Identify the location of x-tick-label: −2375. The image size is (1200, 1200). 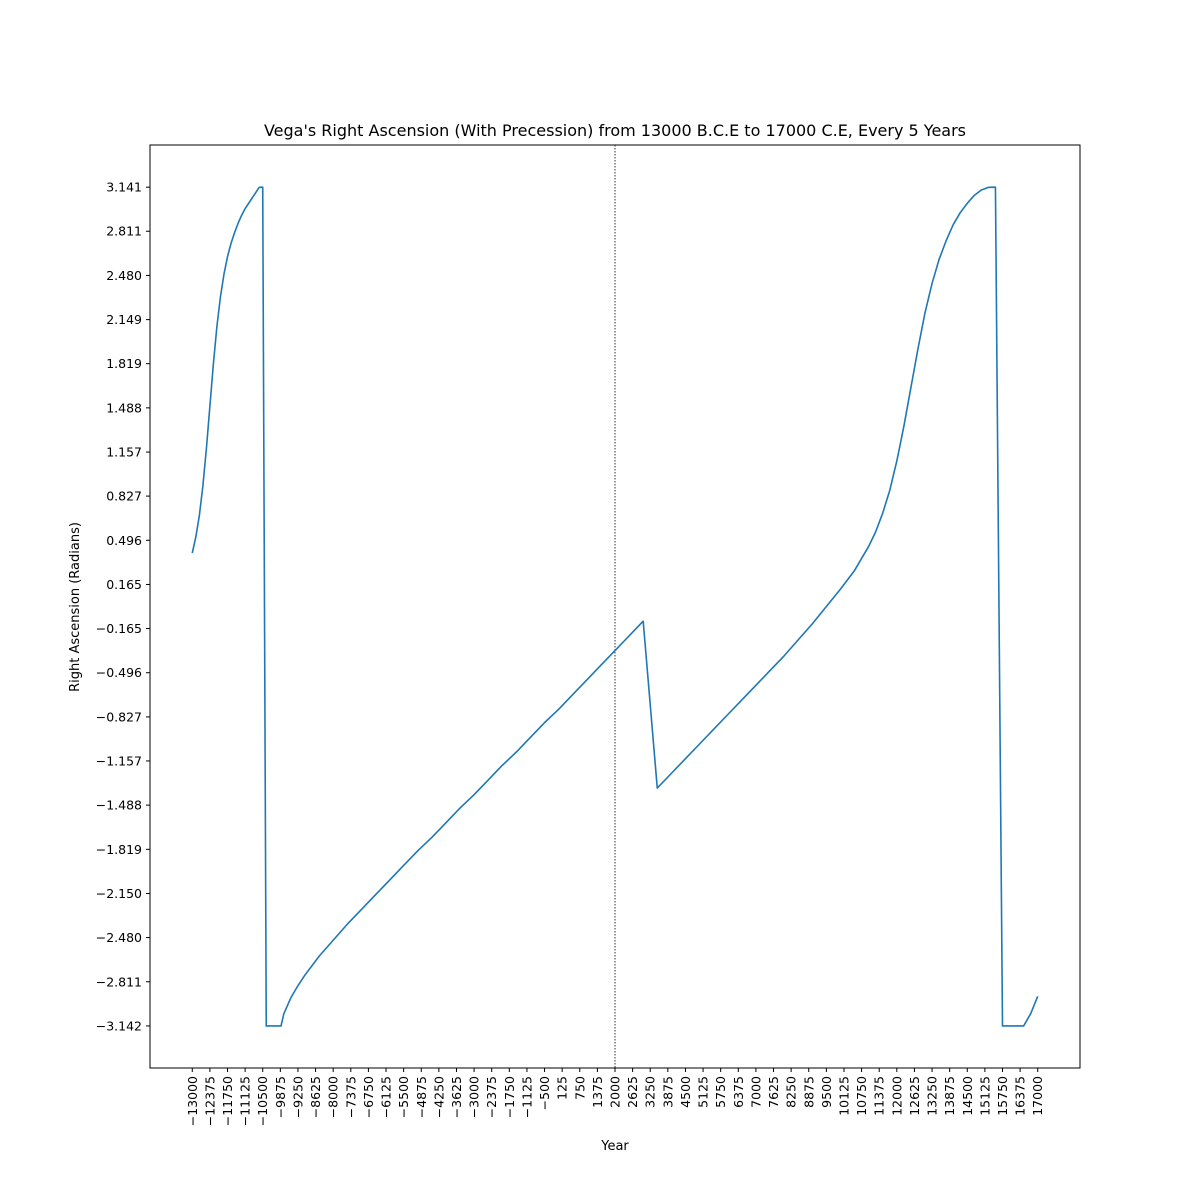
(491, 1097).